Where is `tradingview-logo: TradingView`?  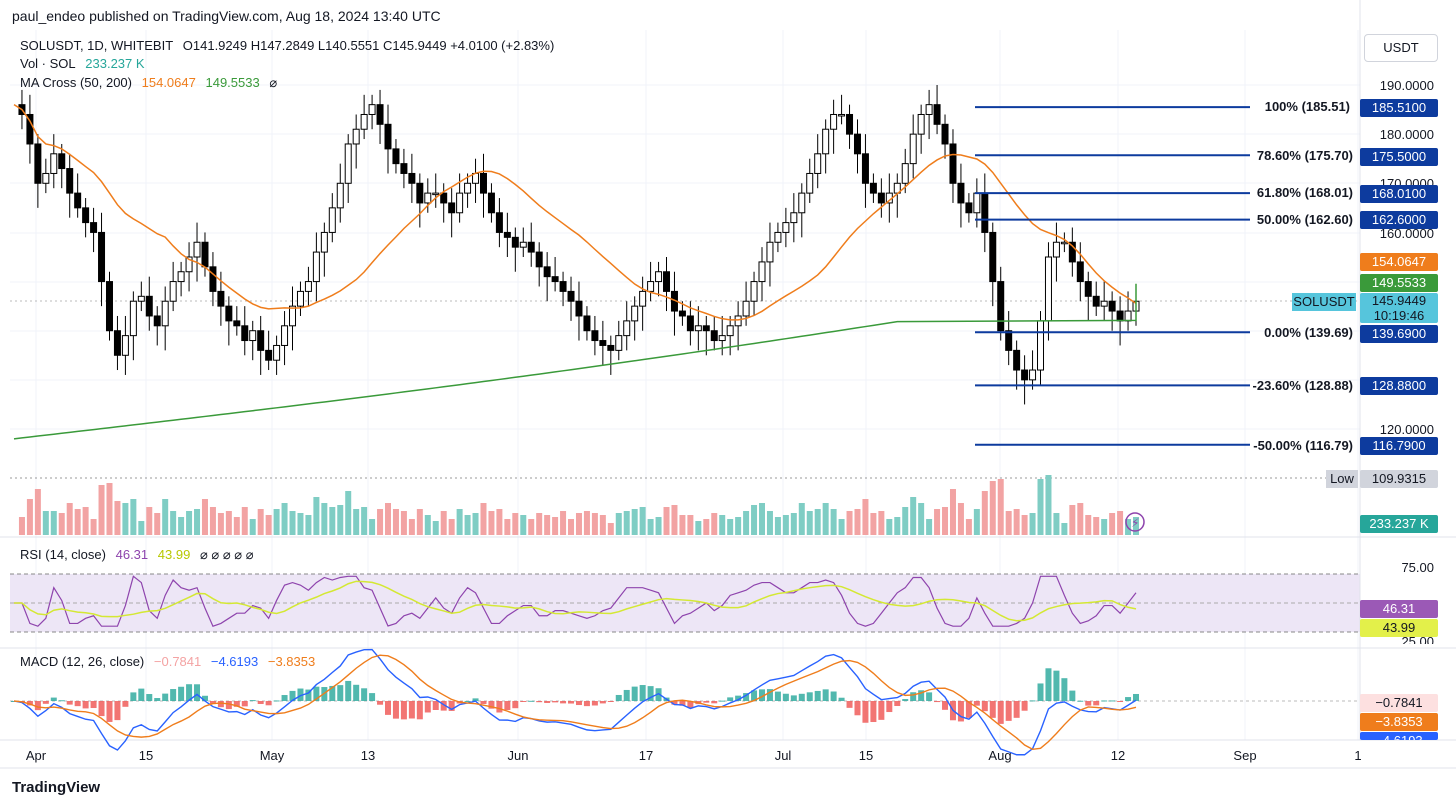 tradingview-logo: TradingView is located at coordinates (56, 787).